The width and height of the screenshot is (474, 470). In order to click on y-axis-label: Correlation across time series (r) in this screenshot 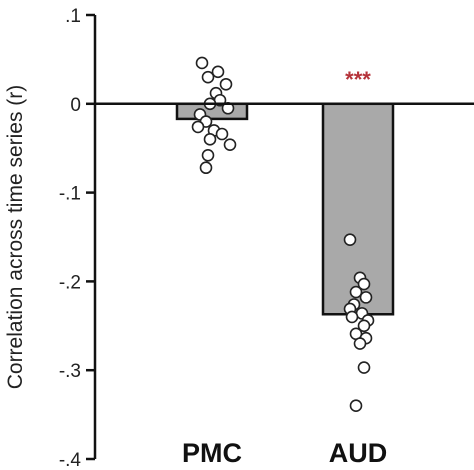, I will do `click(15, 237)`.